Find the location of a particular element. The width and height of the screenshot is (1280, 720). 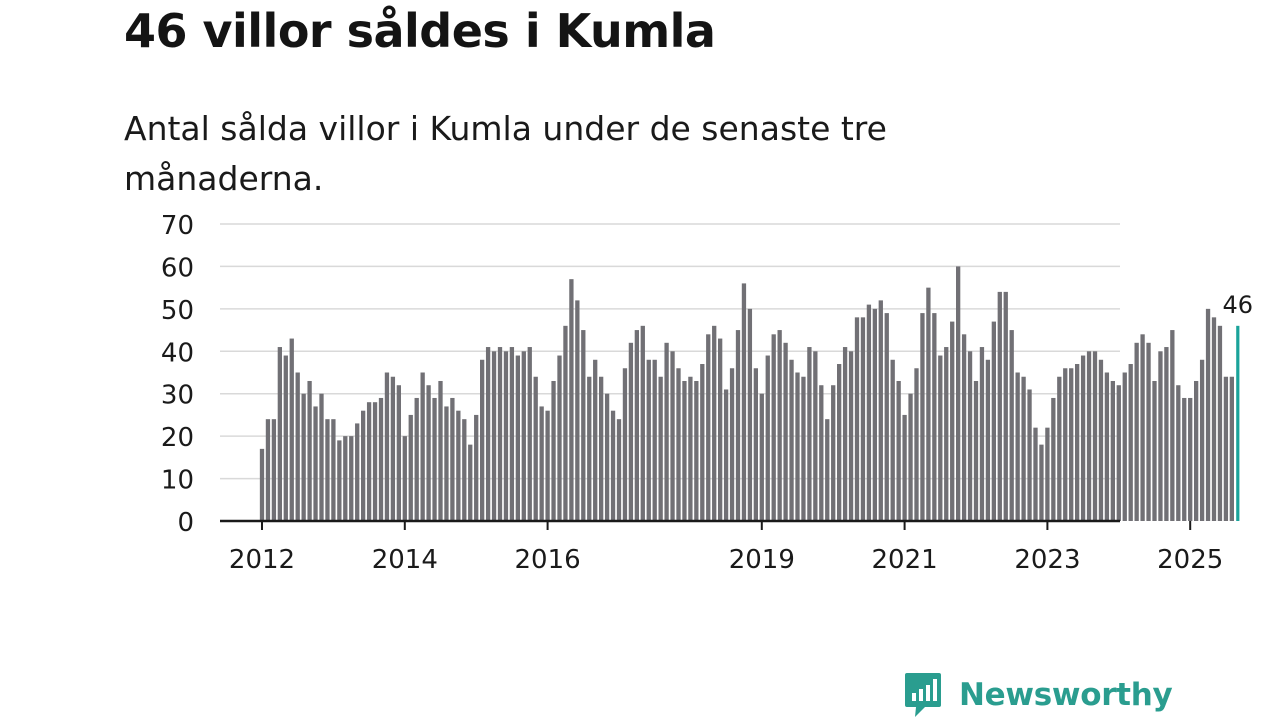

y-tick-label: 10 is located at coordinates (177, 481).